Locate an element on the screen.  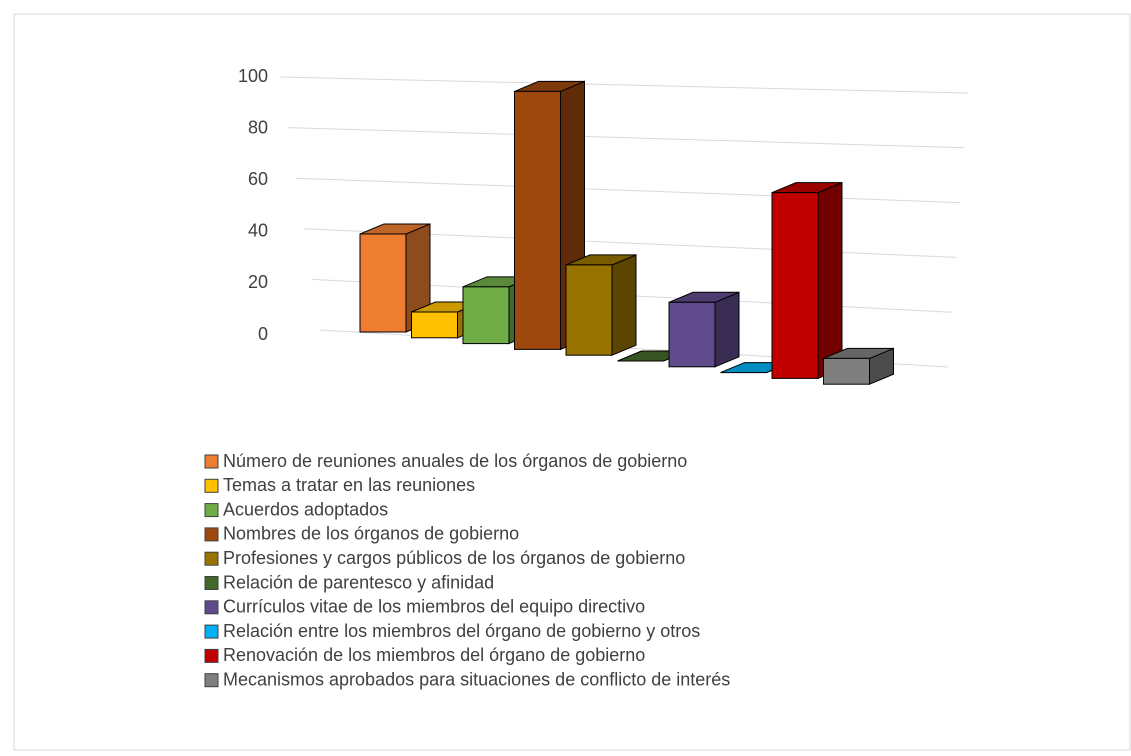
y-tick-label: 80 is located at coordinates (258, 127).